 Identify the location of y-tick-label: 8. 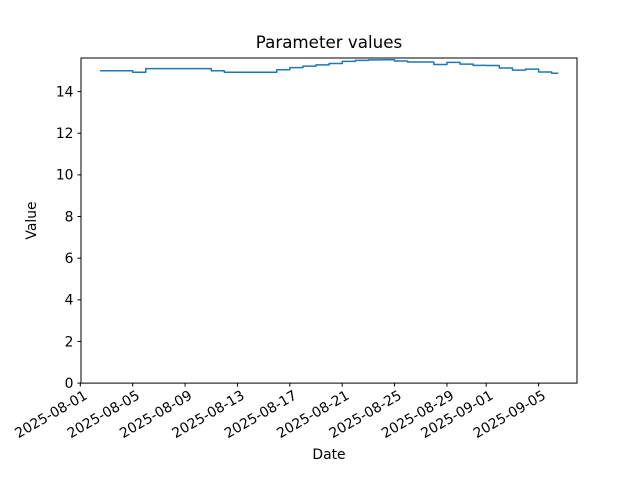
(69, 217).